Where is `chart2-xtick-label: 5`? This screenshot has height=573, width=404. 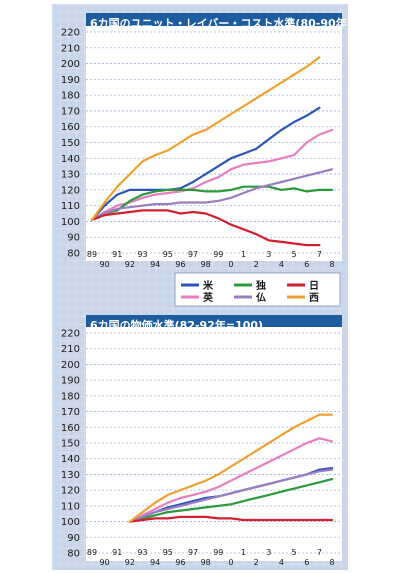
chart2-xtick-label: 5 is located at coordinates (294, 552).